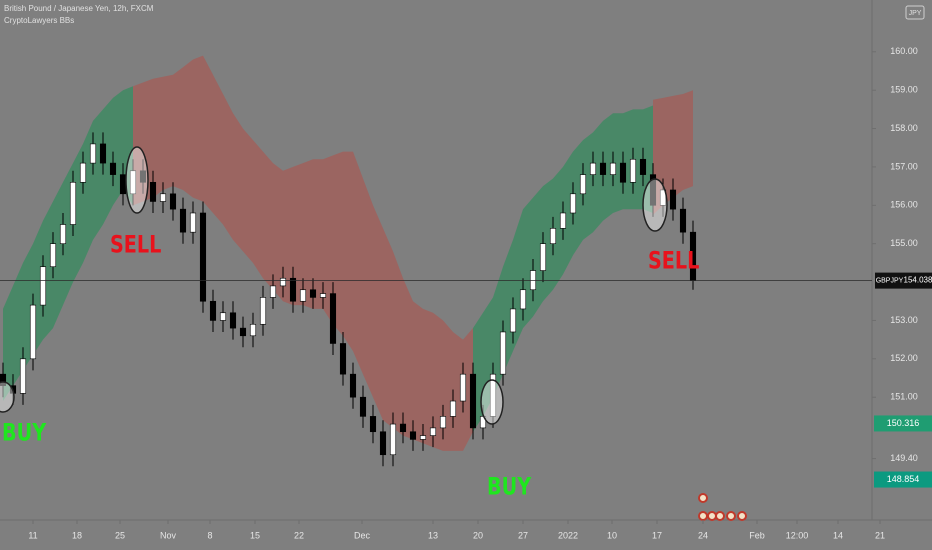 This screenshot has width=932, height=550. I want to click on x-tick-label: 13, so click(433, 535).